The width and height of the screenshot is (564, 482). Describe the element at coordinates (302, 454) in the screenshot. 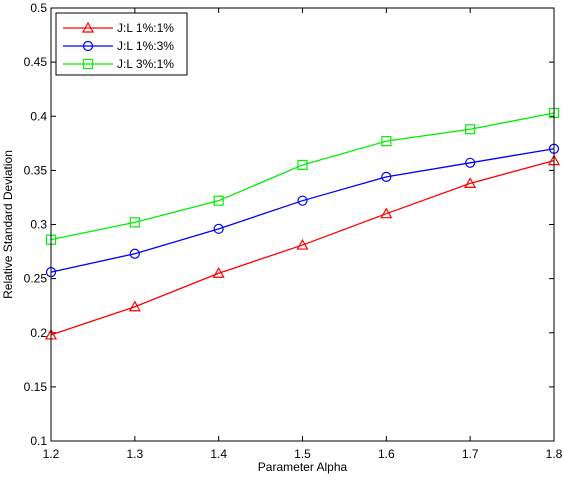

I see `x-tick-label: 1.5` at that location.